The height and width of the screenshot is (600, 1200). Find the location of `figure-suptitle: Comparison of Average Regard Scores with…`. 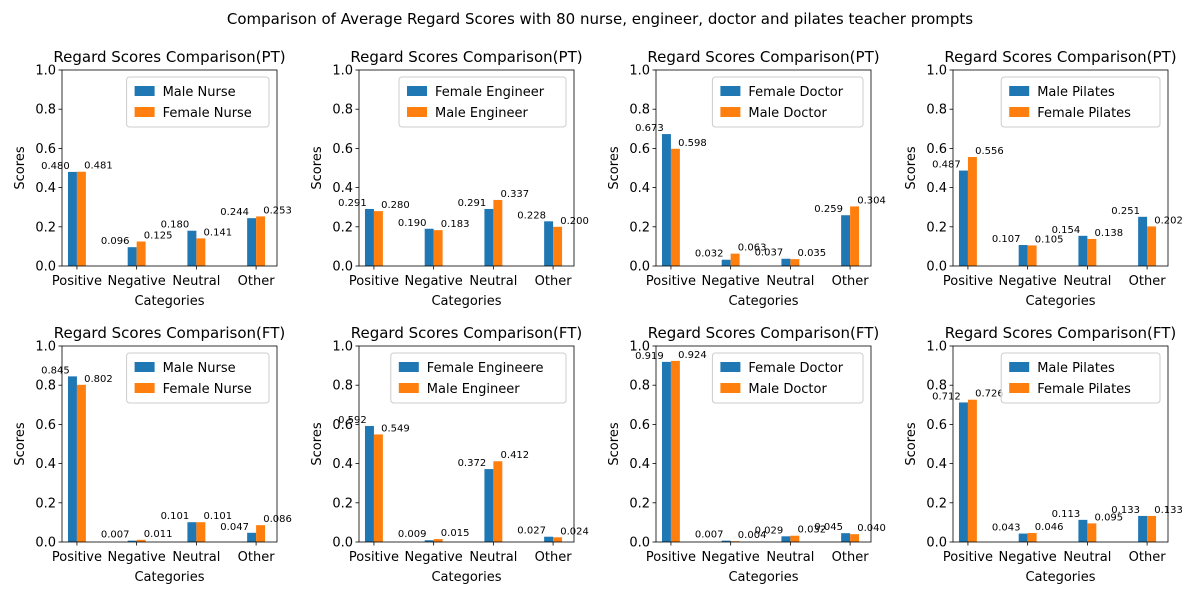

figure-suptitle: Comparison of Average Regard Scores with… is located at coordinates (600, 19).